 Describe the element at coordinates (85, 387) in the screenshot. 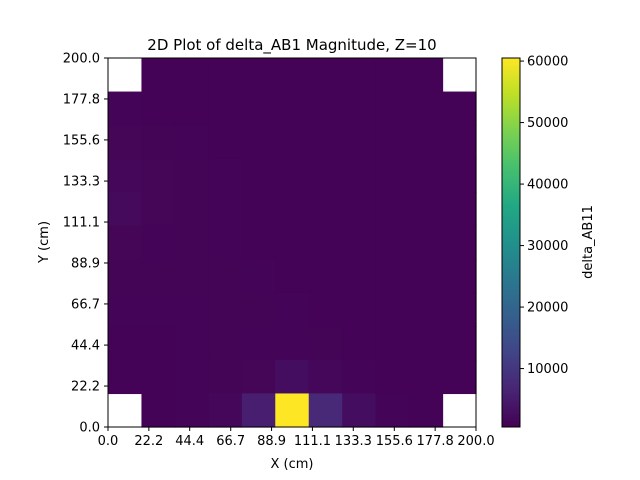

I see `y-tick-label: 22.2` at that location.